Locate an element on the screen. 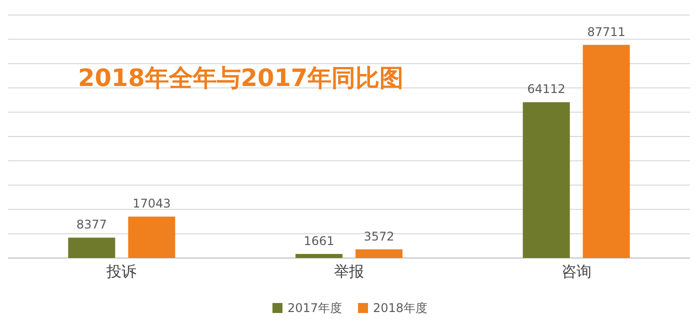 The height and width of the screenshot is (331, 700). x-tick-label: 举报 is located at coordinates (349, 272).